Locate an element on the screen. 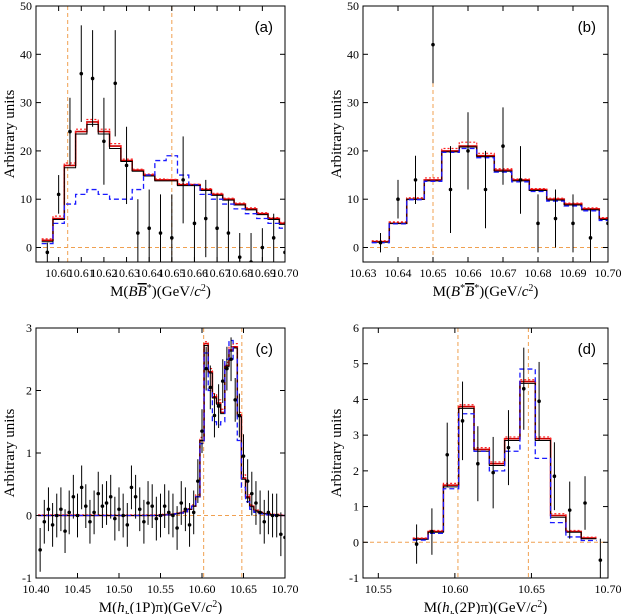 The width and height of the screenshot is (623, 614). x-tick-label: 10.66 is located at coordinates (194, 273).